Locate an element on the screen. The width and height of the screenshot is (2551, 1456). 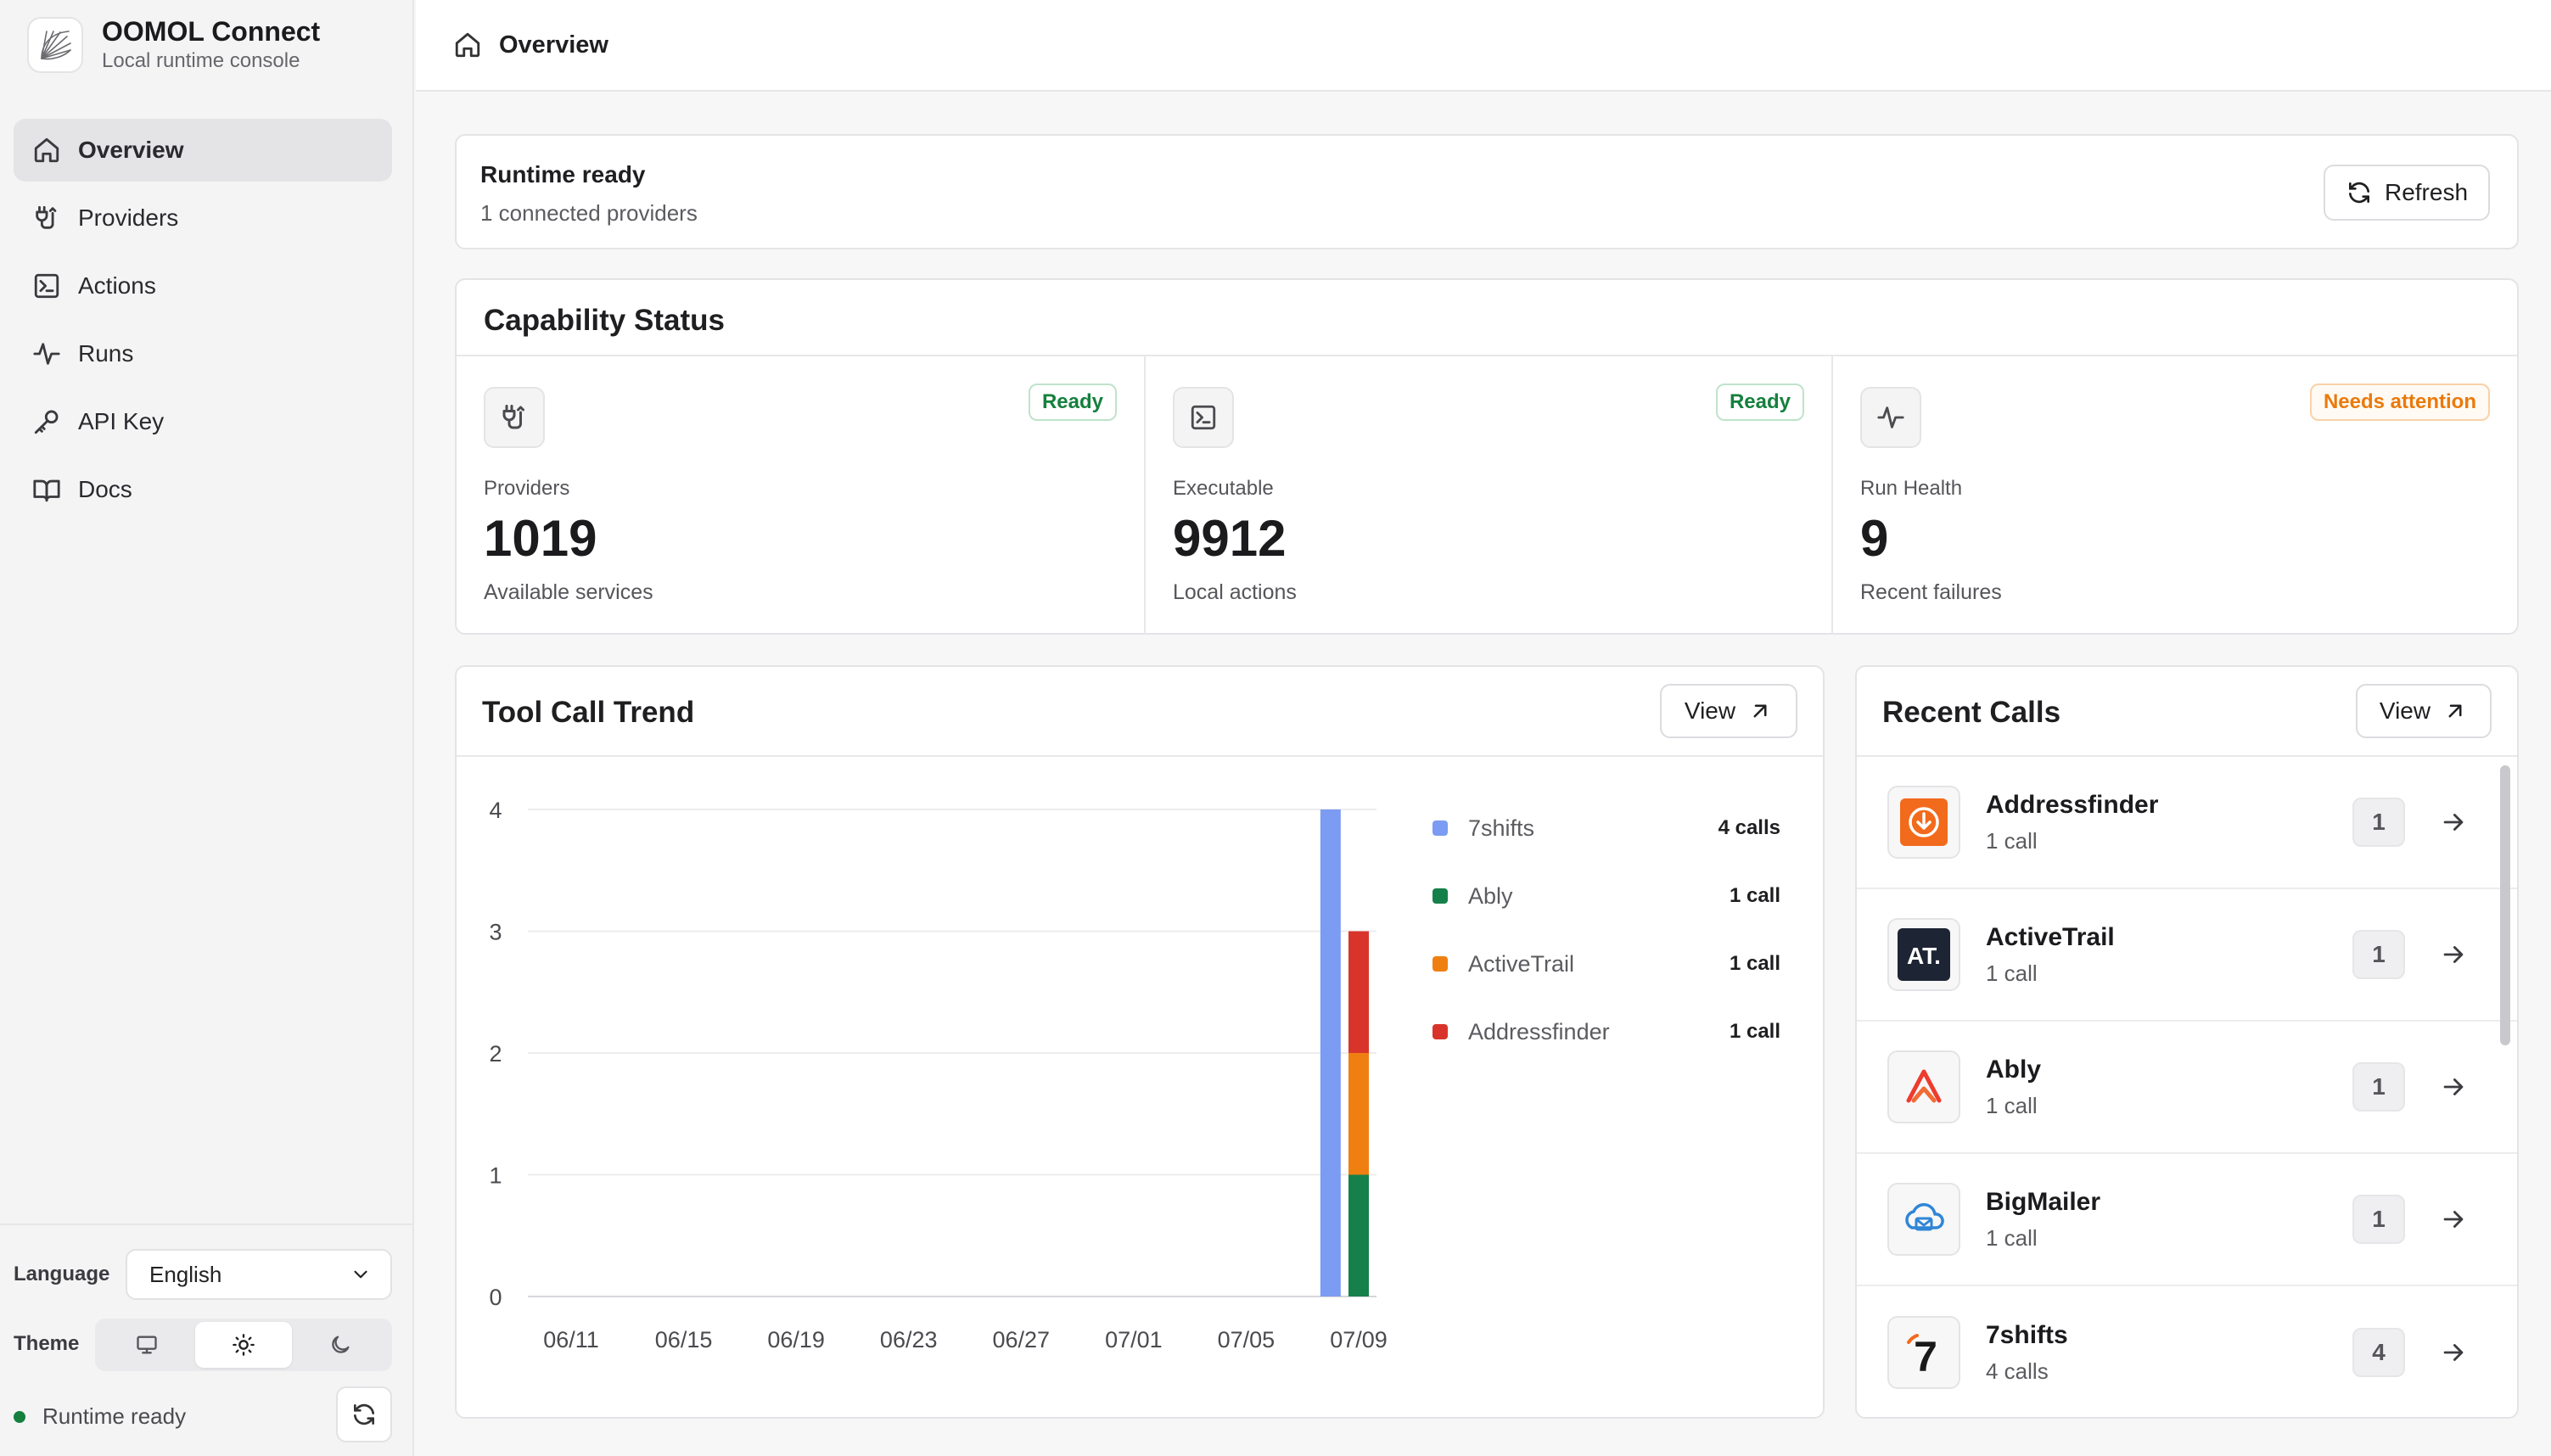
sidebar-item-providers: Providers is located at coordinates (203, 218).